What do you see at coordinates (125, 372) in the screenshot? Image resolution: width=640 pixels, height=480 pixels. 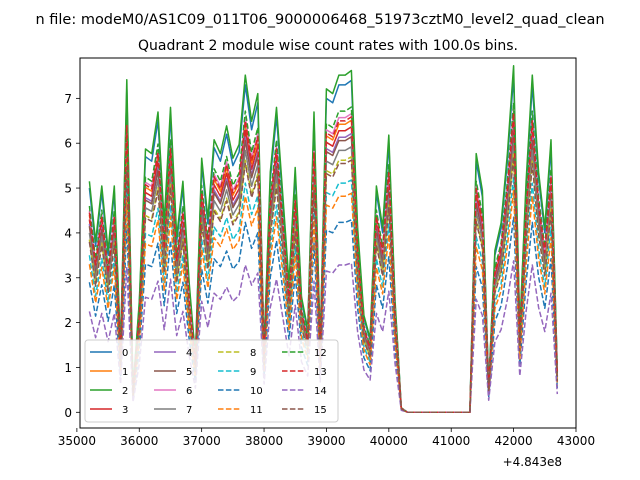 I see `legend-label-1: 1` at bounding box center [125, 372].